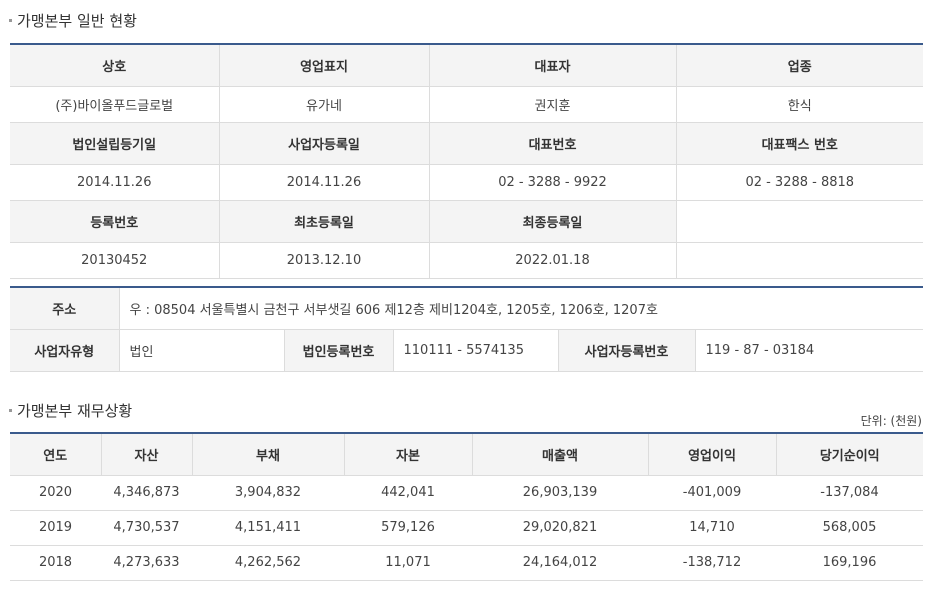 This screenshot has height=594, width=931. I want to click on value-main-phone: 02 - 3288 - 9922, so click(552, 182).